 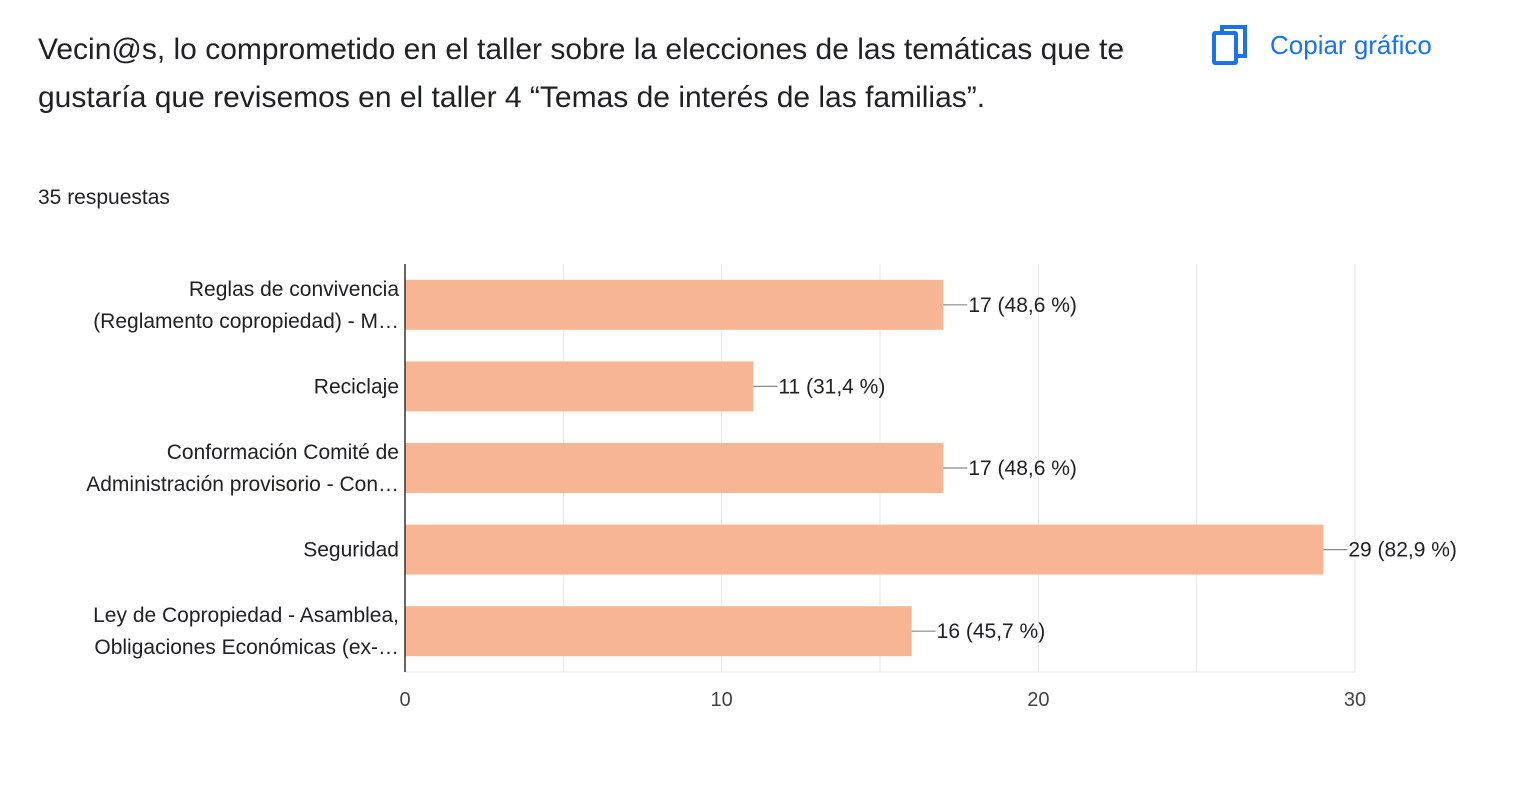 What do you see at coordinates (1402, 550) in the screenshot?
I see `data-label: 29 (82,9 %)` at bounding box center [1402, 550].